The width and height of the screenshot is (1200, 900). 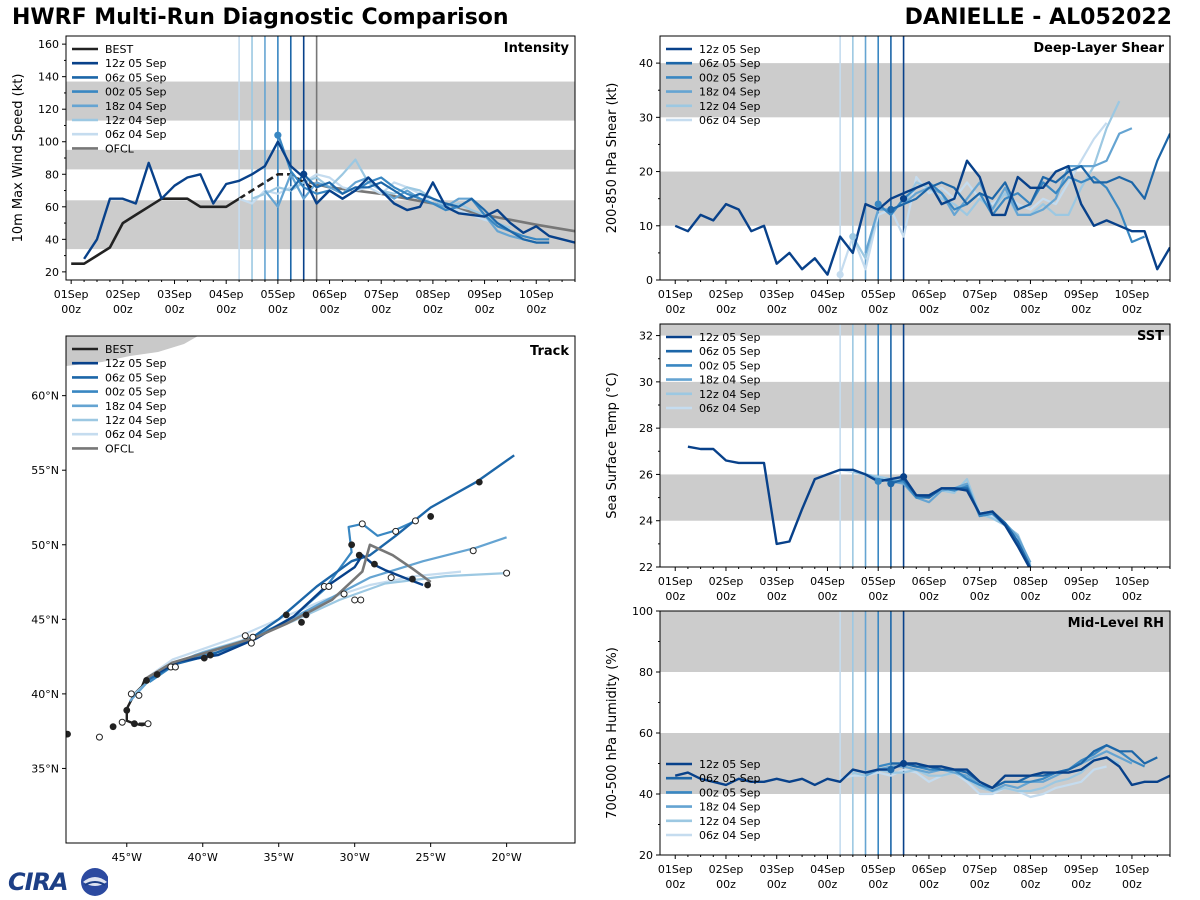 What do you see at coordinates (132, 351) in the screenshot?
I see `land-greenland` at bounding box center [132, 351].